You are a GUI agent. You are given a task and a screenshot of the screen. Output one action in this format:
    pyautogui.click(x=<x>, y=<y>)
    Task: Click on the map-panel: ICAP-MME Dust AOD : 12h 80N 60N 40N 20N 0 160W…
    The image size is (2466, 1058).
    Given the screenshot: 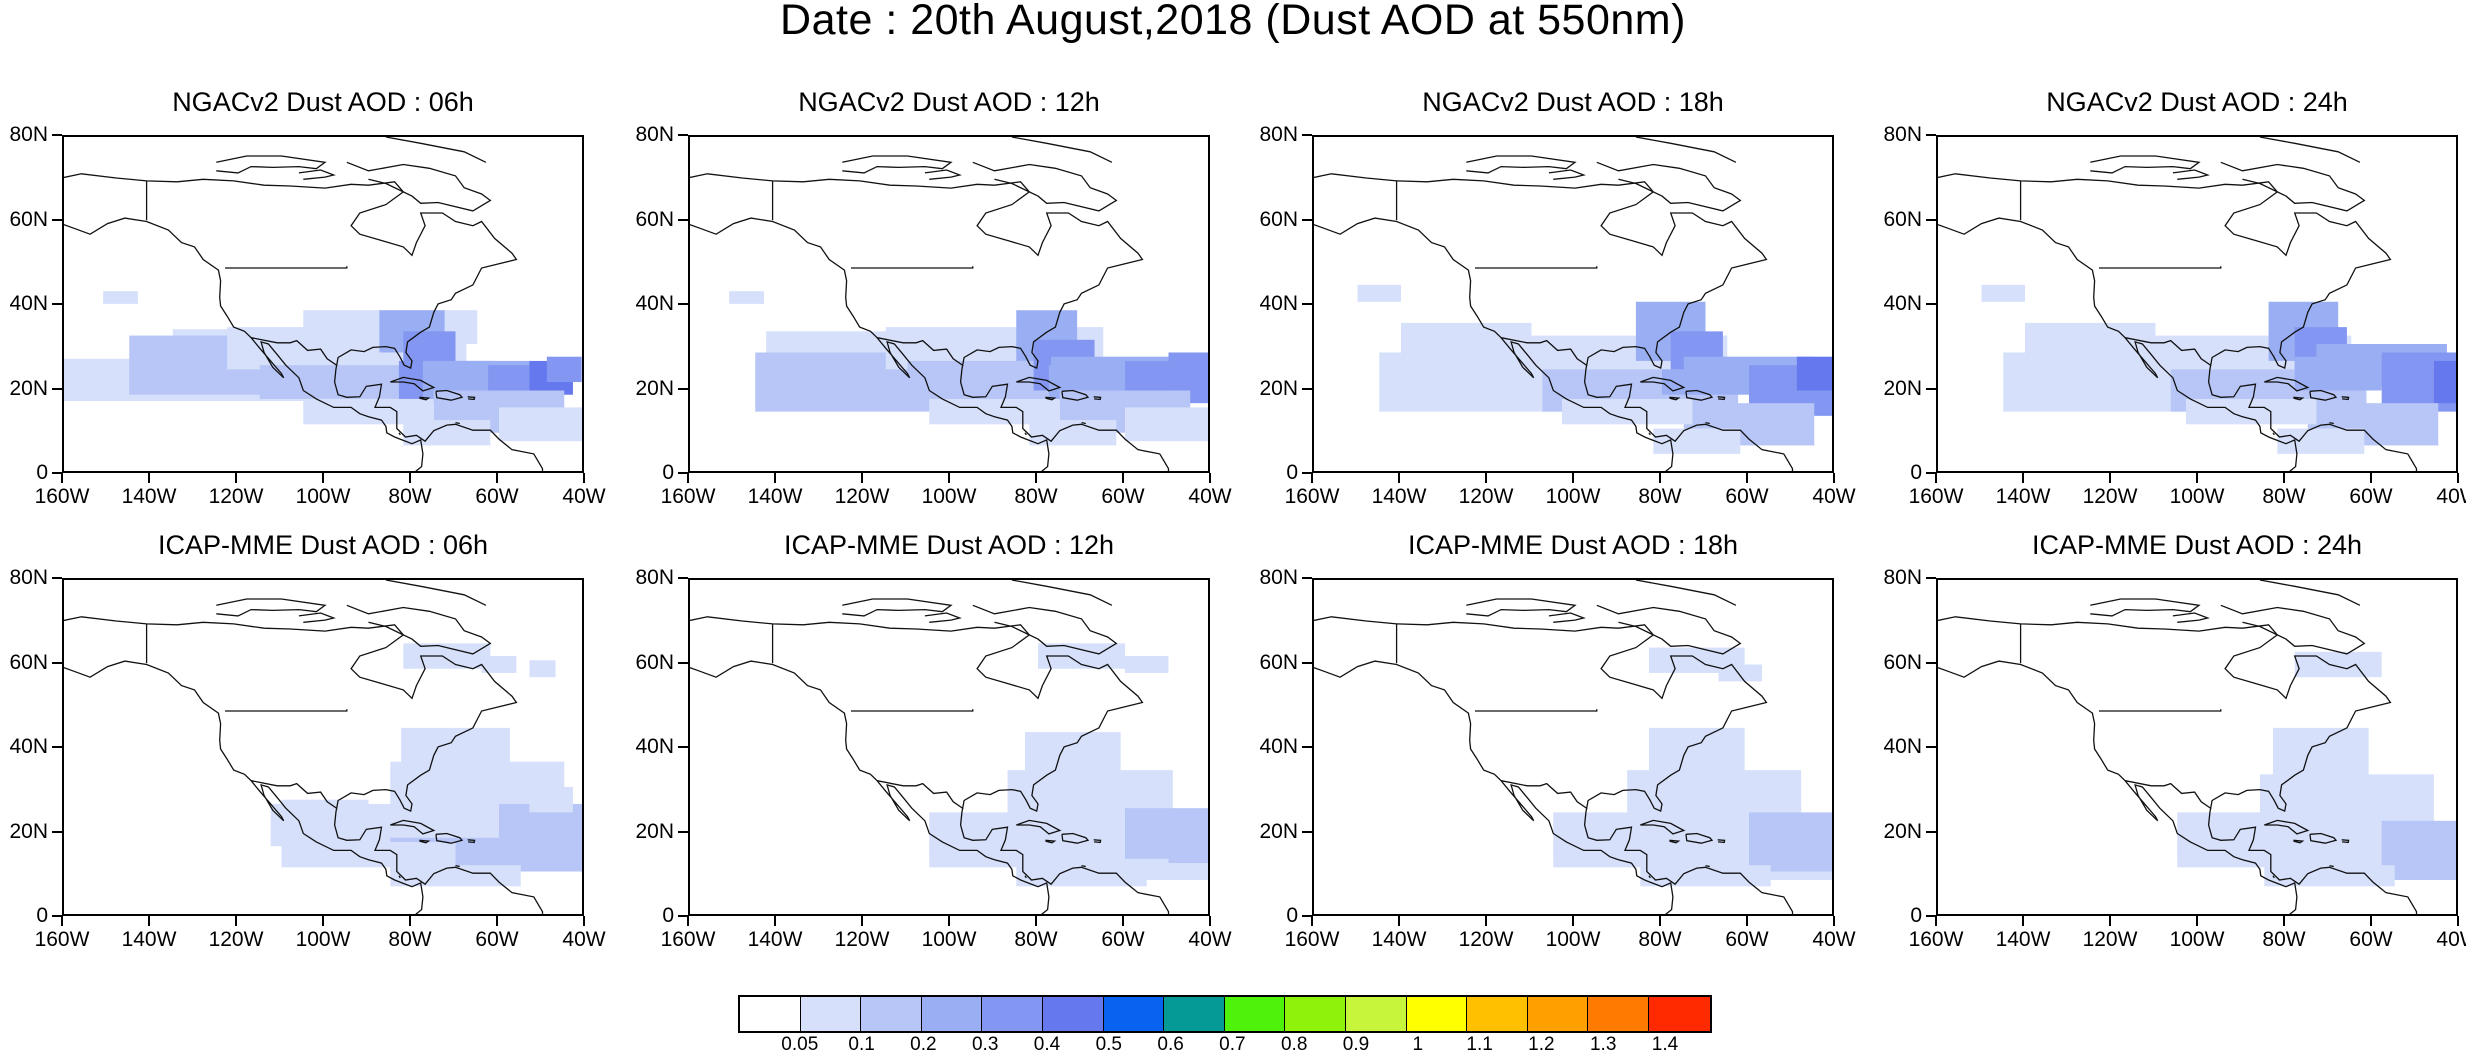 What is the action you would take?
    pyautogui.click(x=933, y=740)
    